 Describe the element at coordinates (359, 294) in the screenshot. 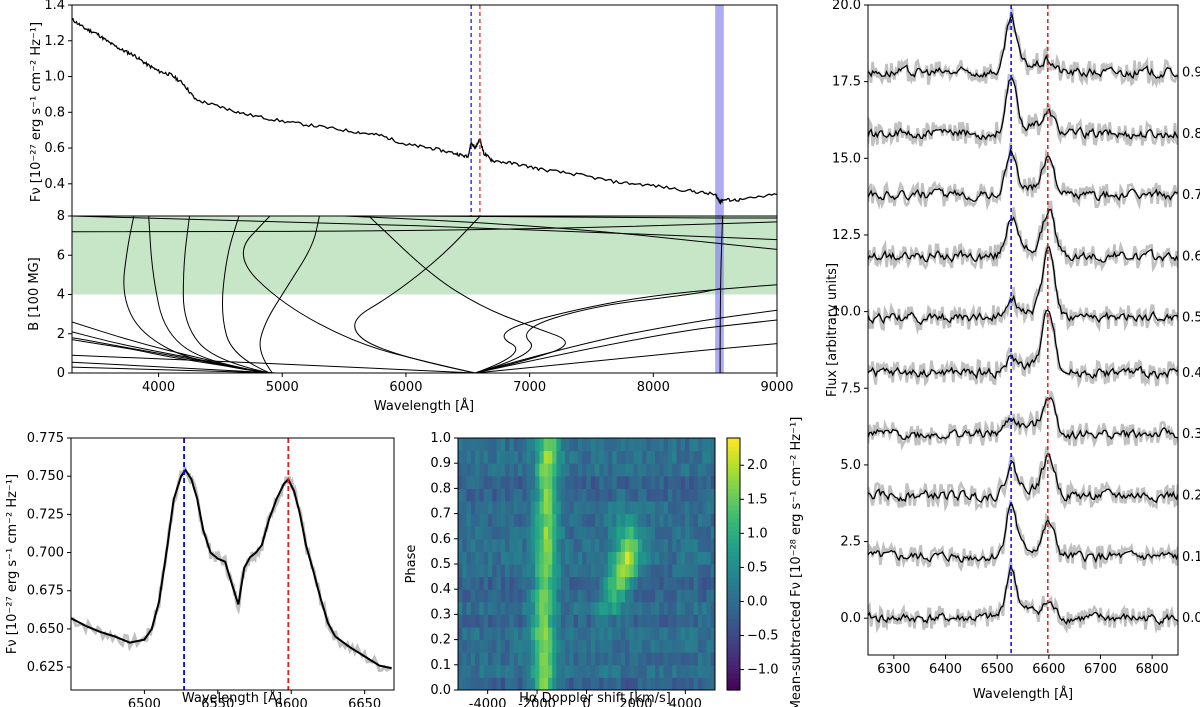

I see `field-track-t14` at that location.